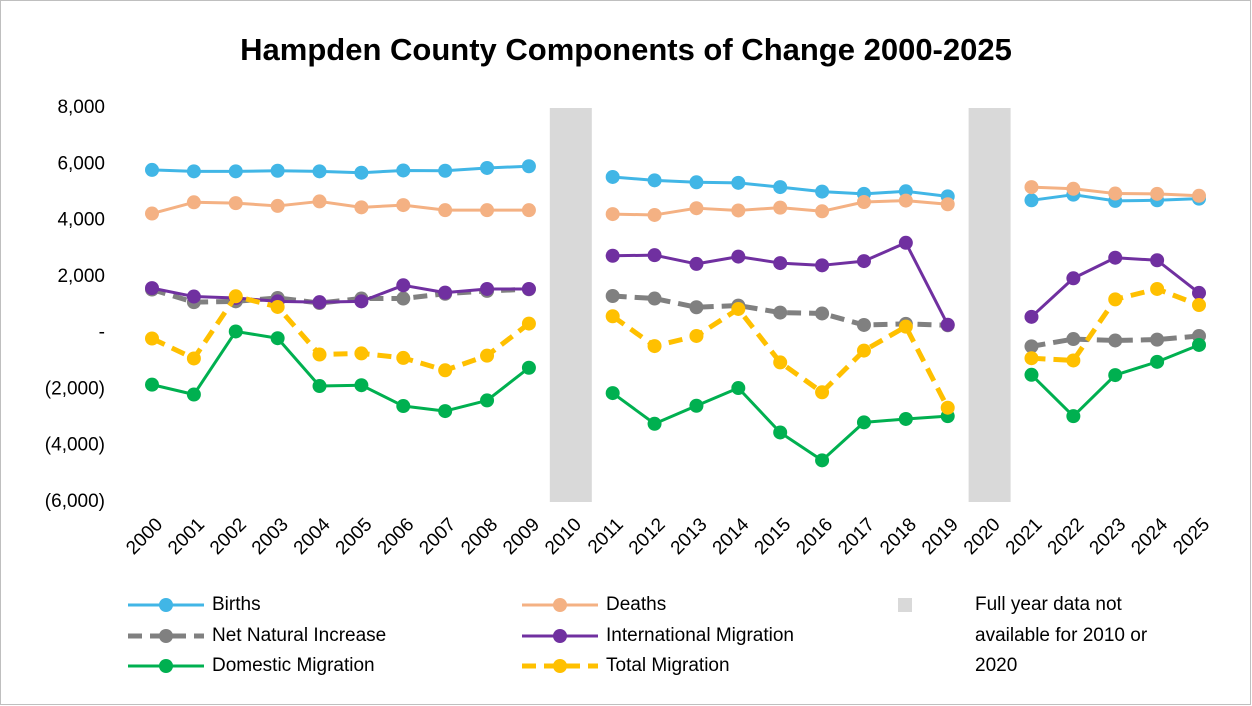 This screenshot has width=1252, height=706. Describe the element at coordinates (636, 604) in the screenshot. I see `legend-label: Deaths` at that location.